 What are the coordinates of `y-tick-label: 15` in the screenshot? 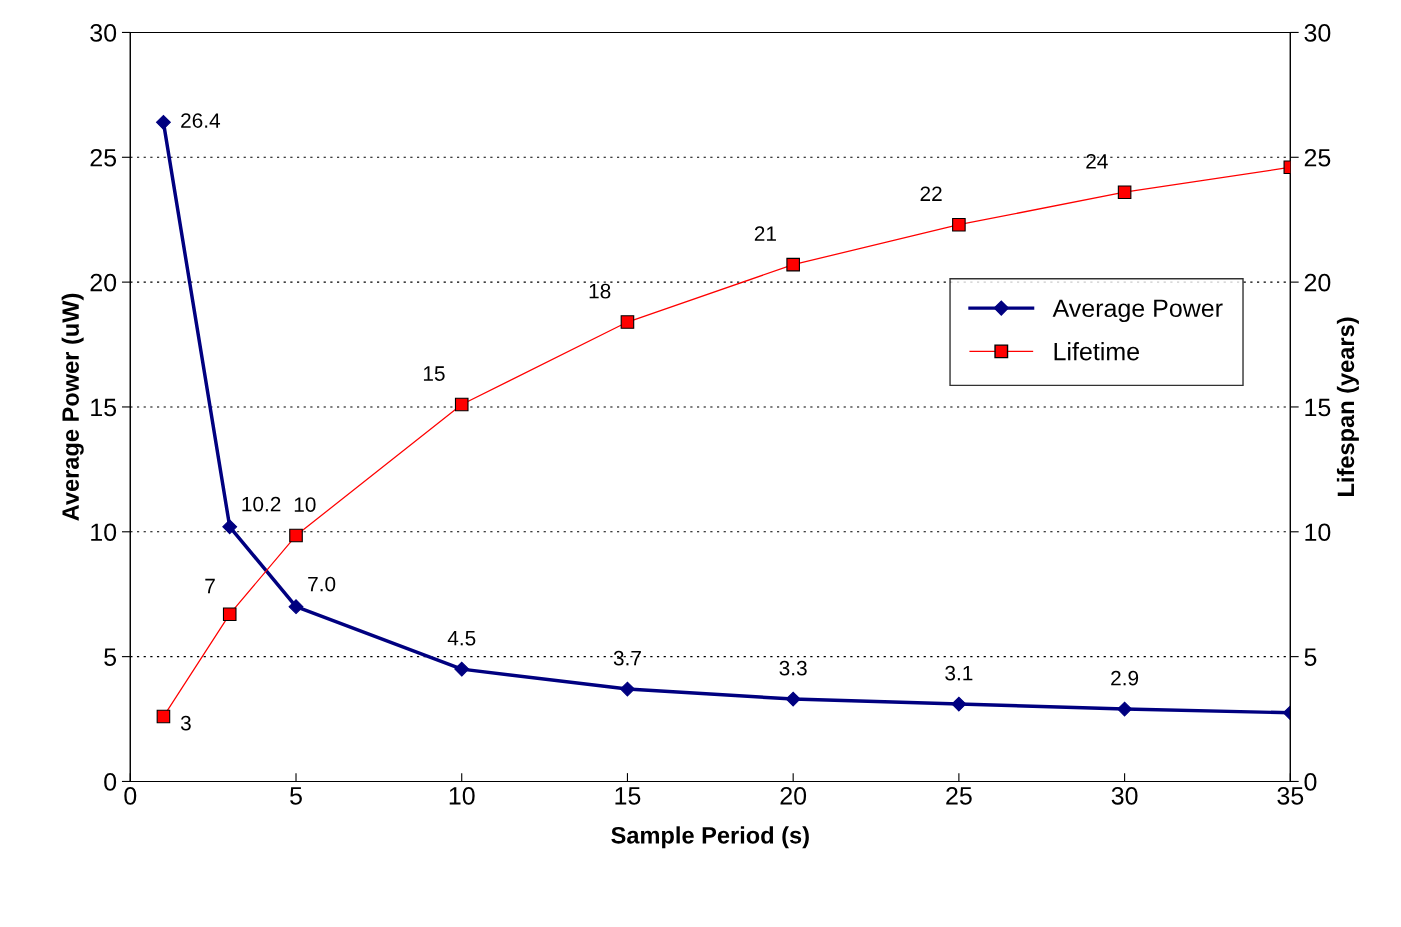 It's located at (104, 407).